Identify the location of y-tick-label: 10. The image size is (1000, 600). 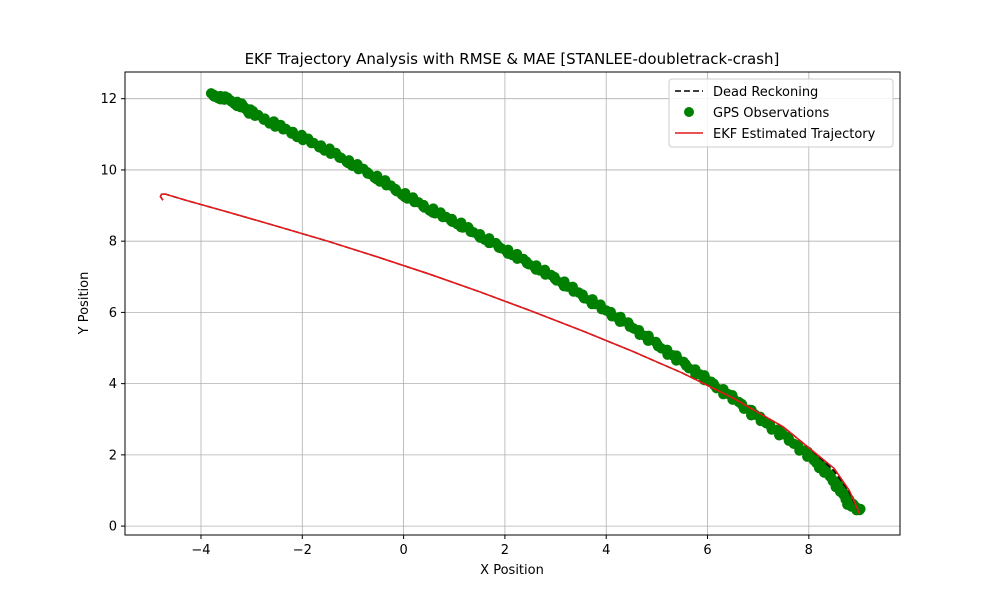
(108, 170).